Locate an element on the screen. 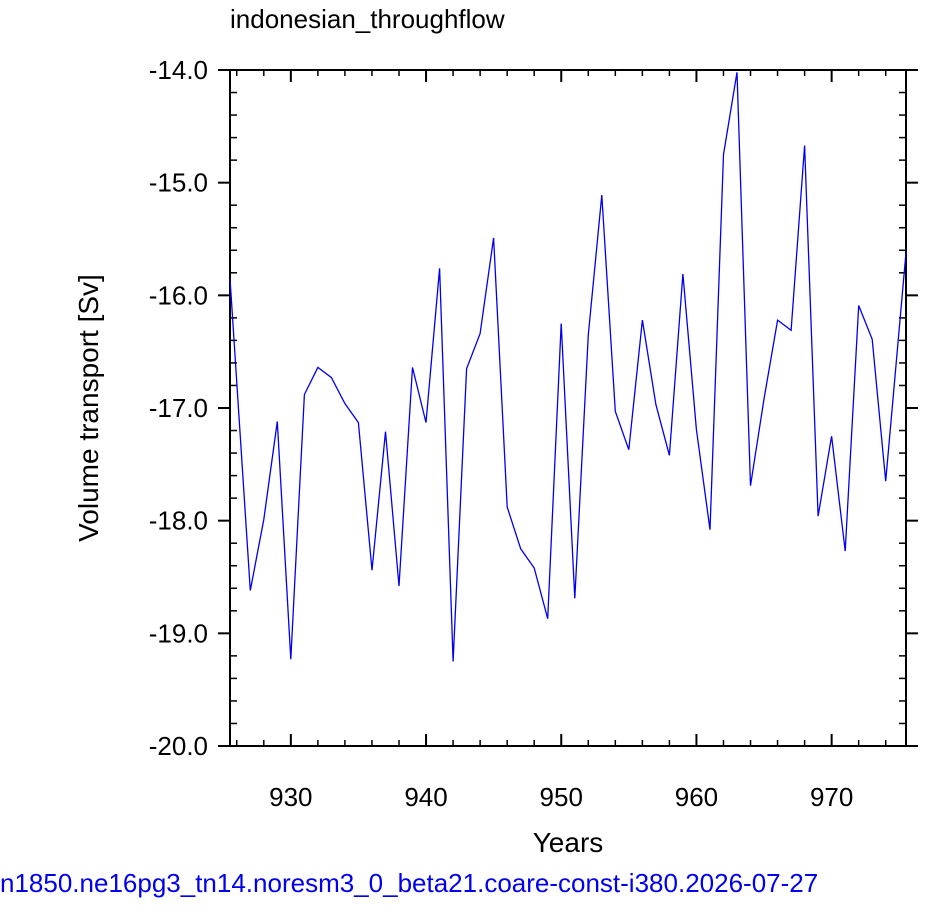  y-axis-label: Volume transport [Sv] is located at coordinates (88, 408).